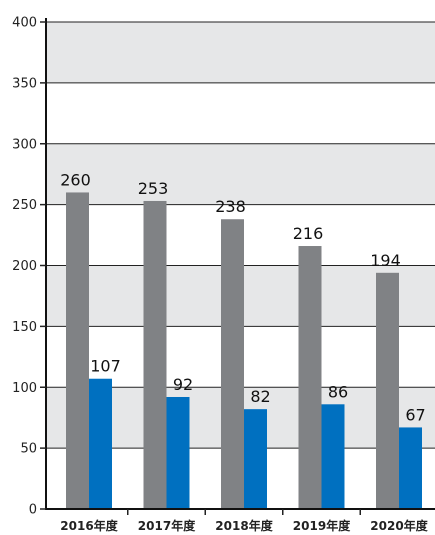 This screenshot has height=535, width=435. Describe the element at coordinates (24, 83) in the screenshot. I see `y-tick-label: 350` at that location.